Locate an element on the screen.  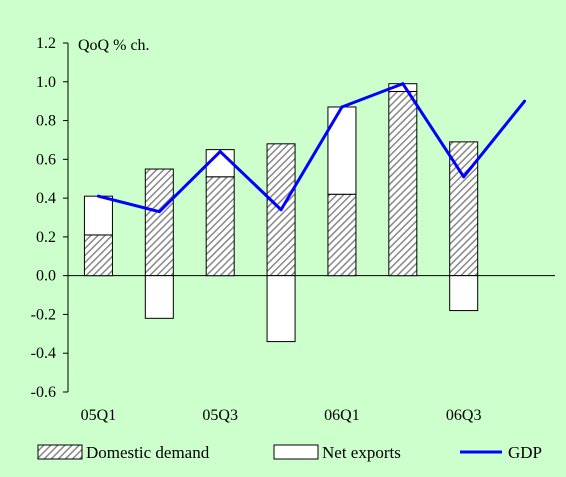
legend-swatch-net-exports is located at coordinates (296, 452).